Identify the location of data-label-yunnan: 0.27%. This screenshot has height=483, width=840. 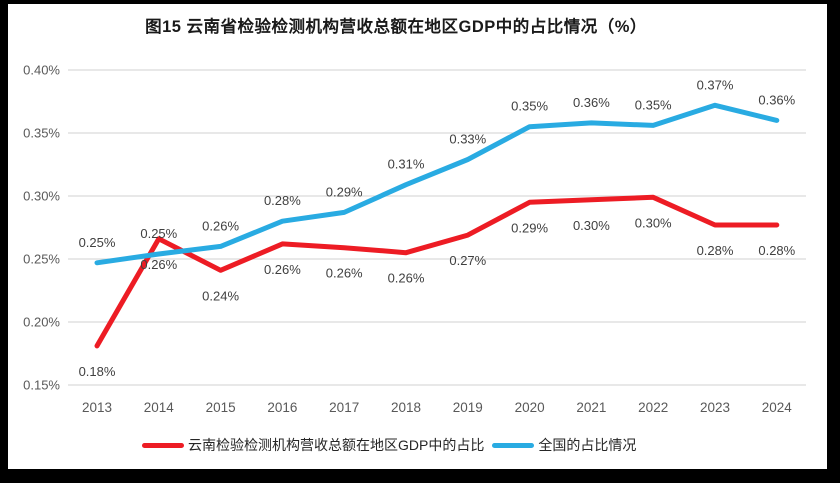
(467, 260).